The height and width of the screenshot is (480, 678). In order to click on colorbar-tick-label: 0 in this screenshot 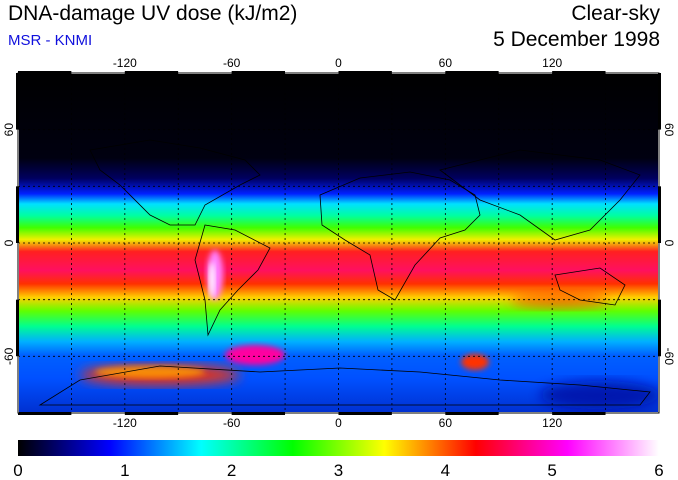, I will do `click(17, 470)`.